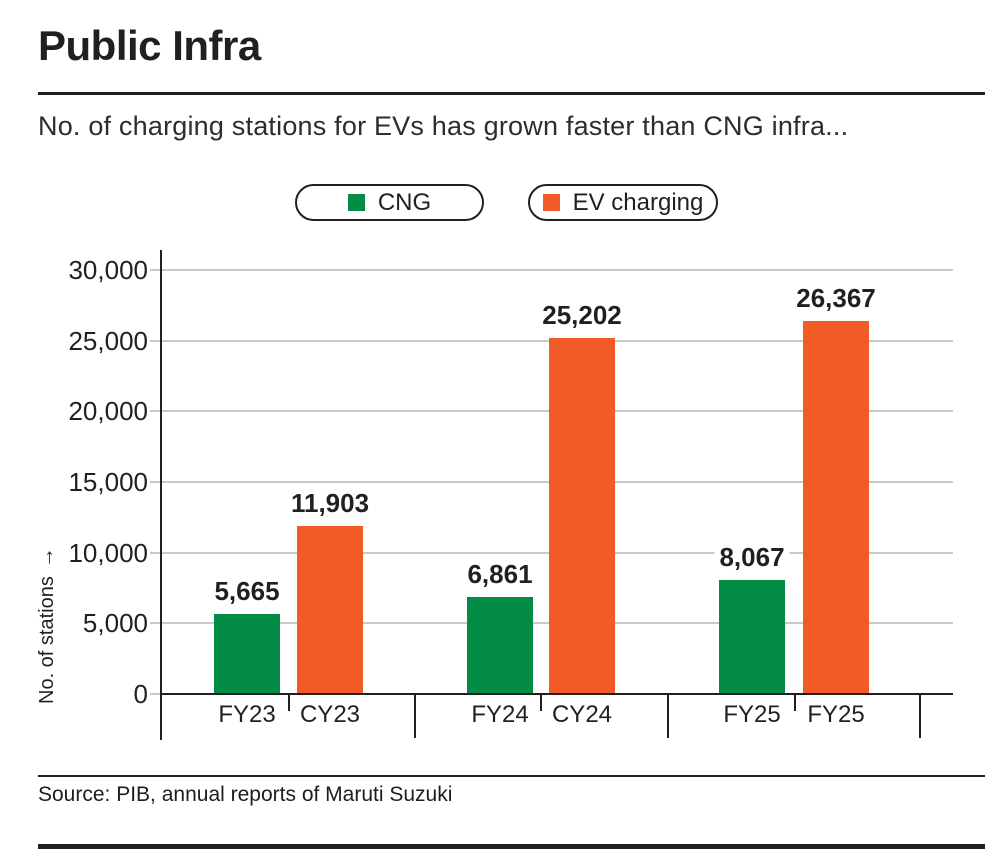  What do you see at coordinates (836, 507) in the screenshot?
I see `bar-ev-fy25` at bounding box center [836, 507].